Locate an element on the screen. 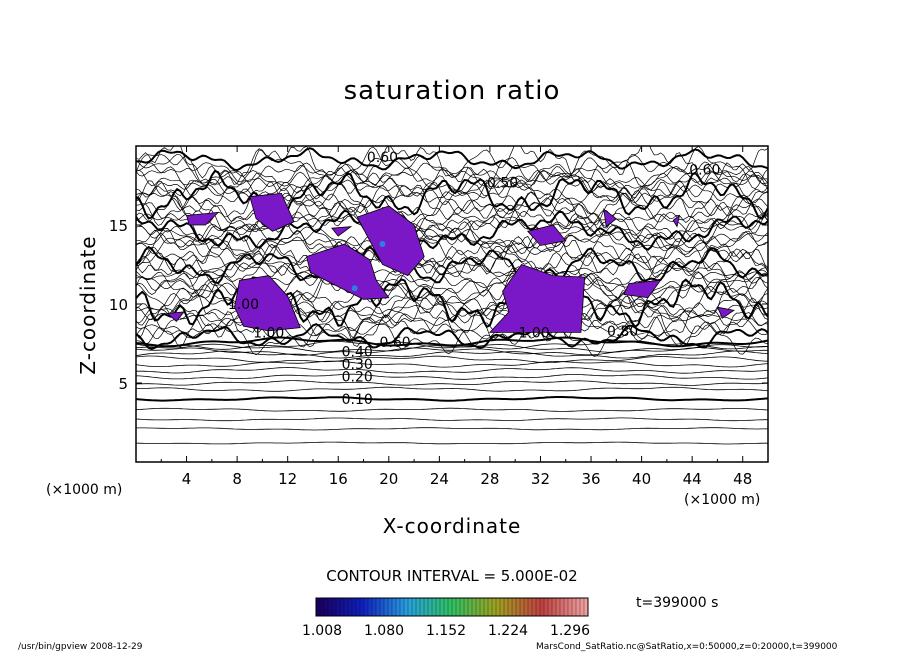  y-tick-label: 15 is located at coordinates (118, 226).